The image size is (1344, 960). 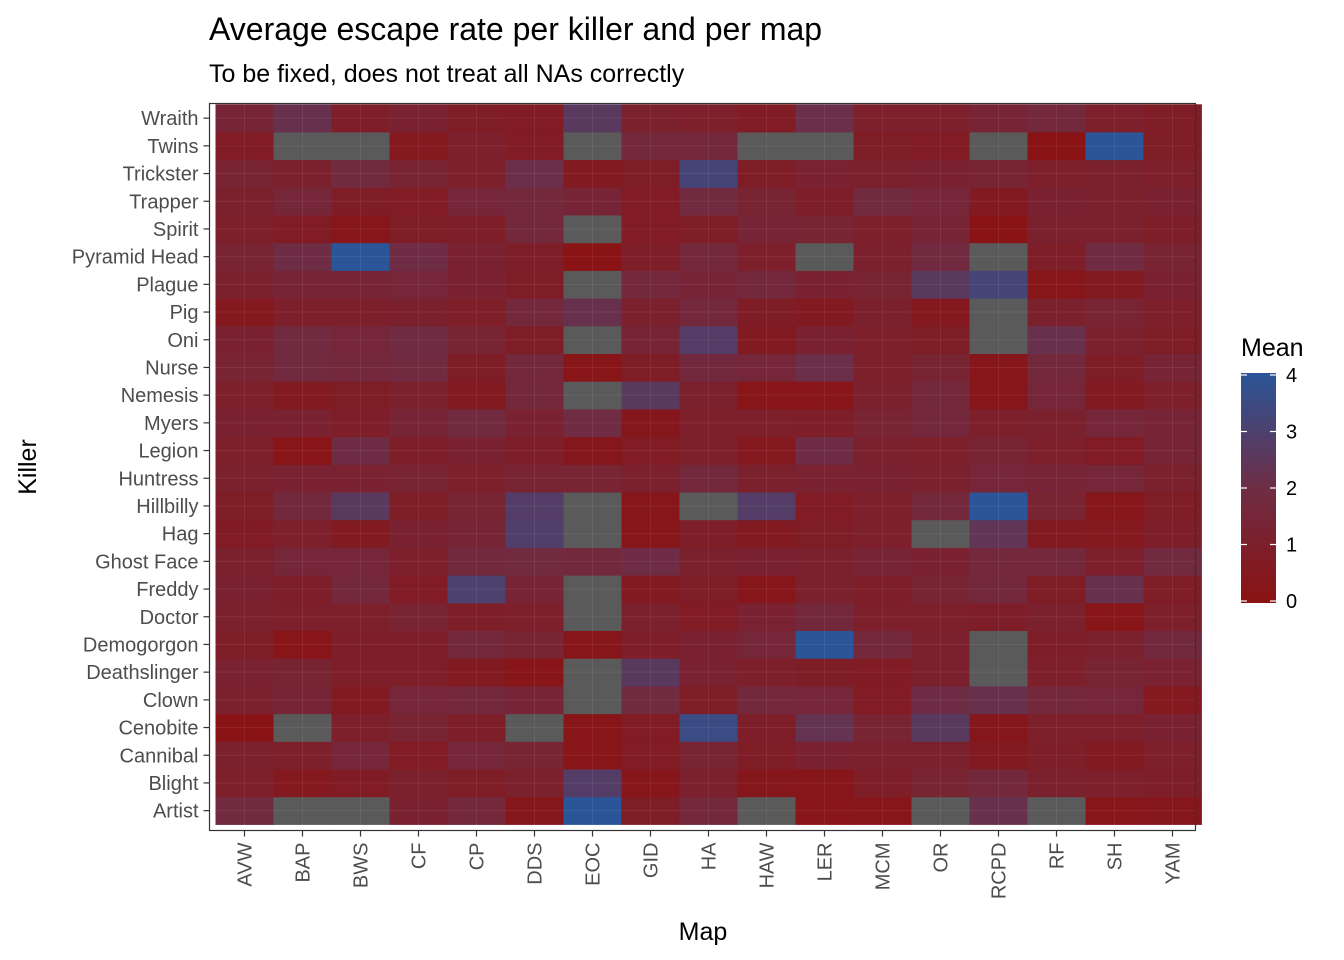 I want to click on x-tick-label: DDS, so click(x=536, y=864).